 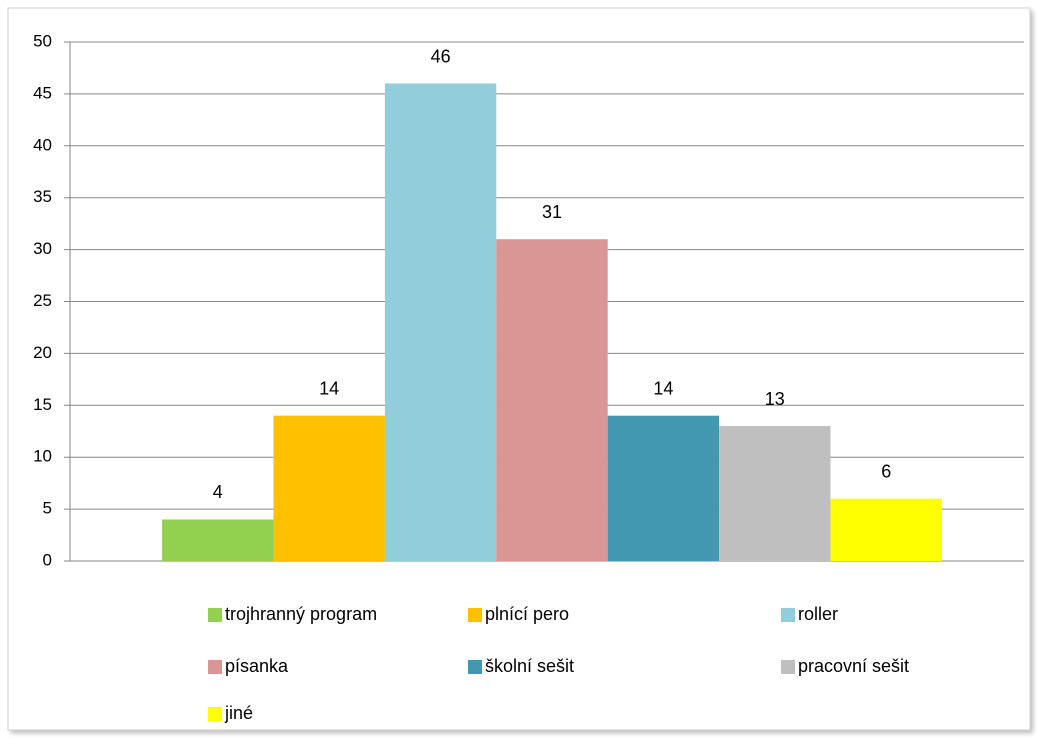 What do you see at coordinates (42, 300) in the screenshot?
I see `y-tick-label: 25` at bounding box center [42, 300].